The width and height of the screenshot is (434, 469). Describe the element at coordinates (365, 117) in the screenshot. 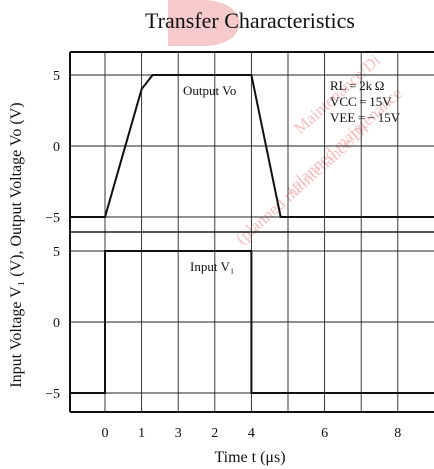

I see `condition-vee: VEE = − 15V` at that location.